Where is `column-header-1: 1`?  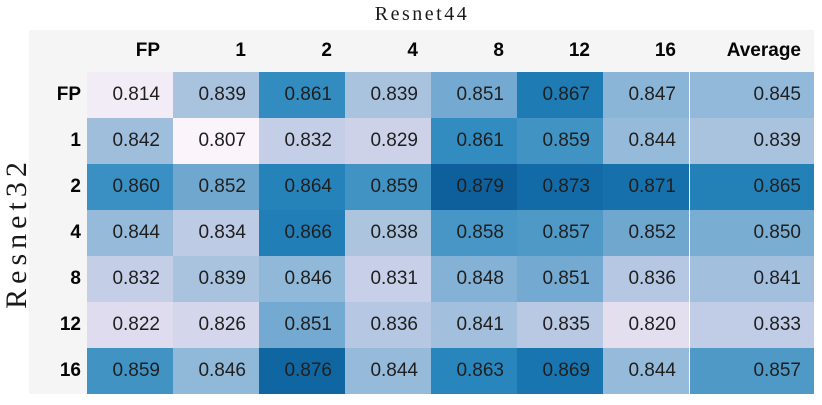 column-header-1: 1 is located at coordinates (240, 50).